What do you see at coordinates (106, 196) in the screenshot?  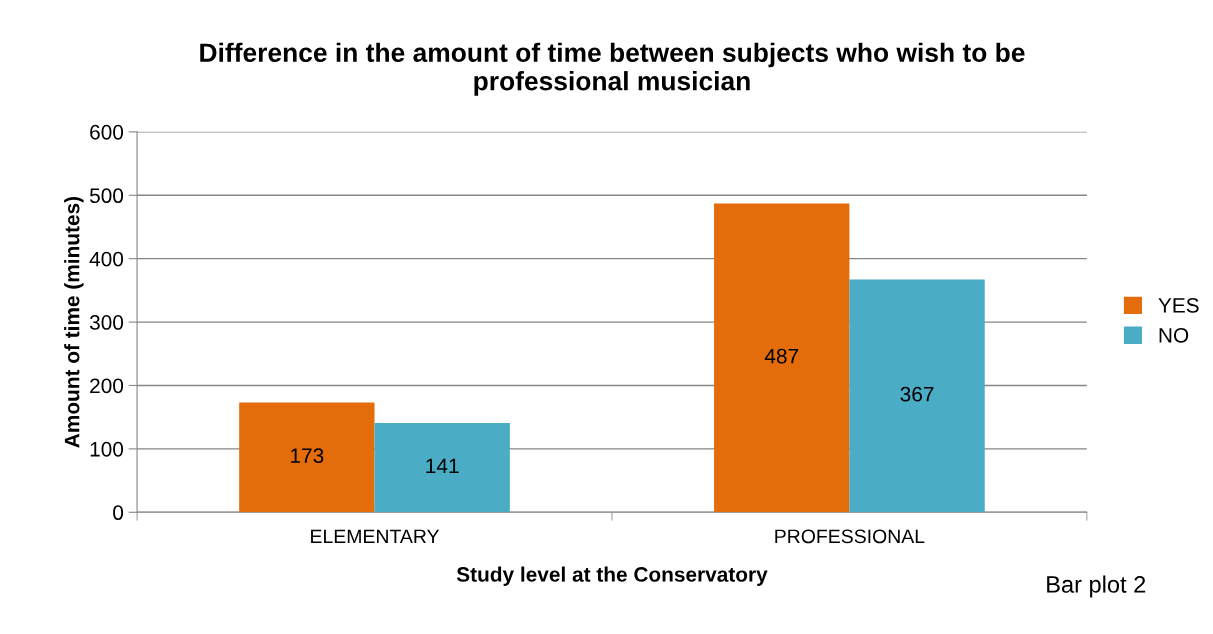 I see `y-tick-label: 500` at bounding box center [106, 196].